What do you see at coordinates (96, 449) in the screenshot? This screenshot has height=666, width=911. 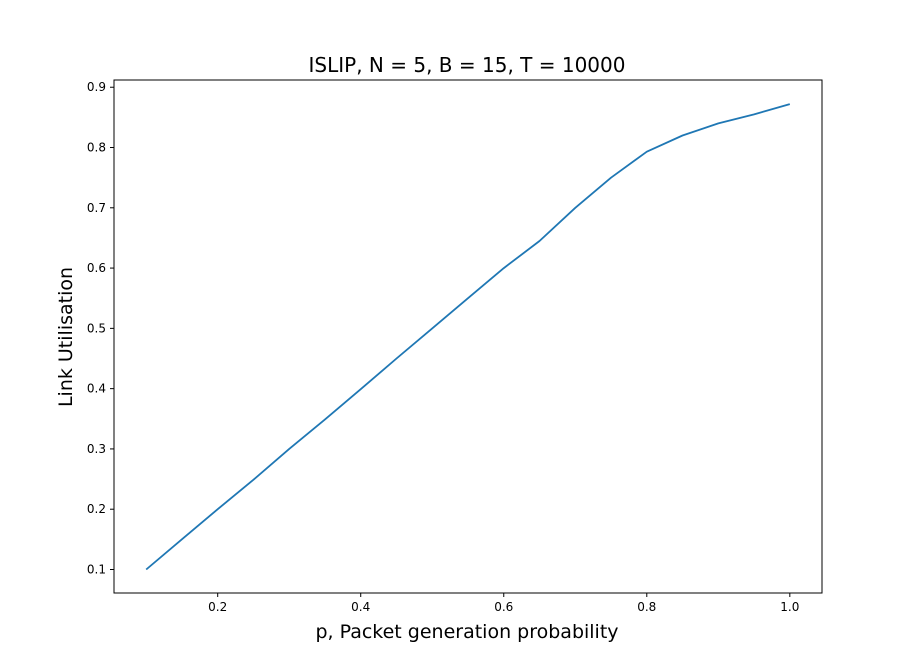 I see `y-tick-label: 0.3` at bounding box center [96, 449].